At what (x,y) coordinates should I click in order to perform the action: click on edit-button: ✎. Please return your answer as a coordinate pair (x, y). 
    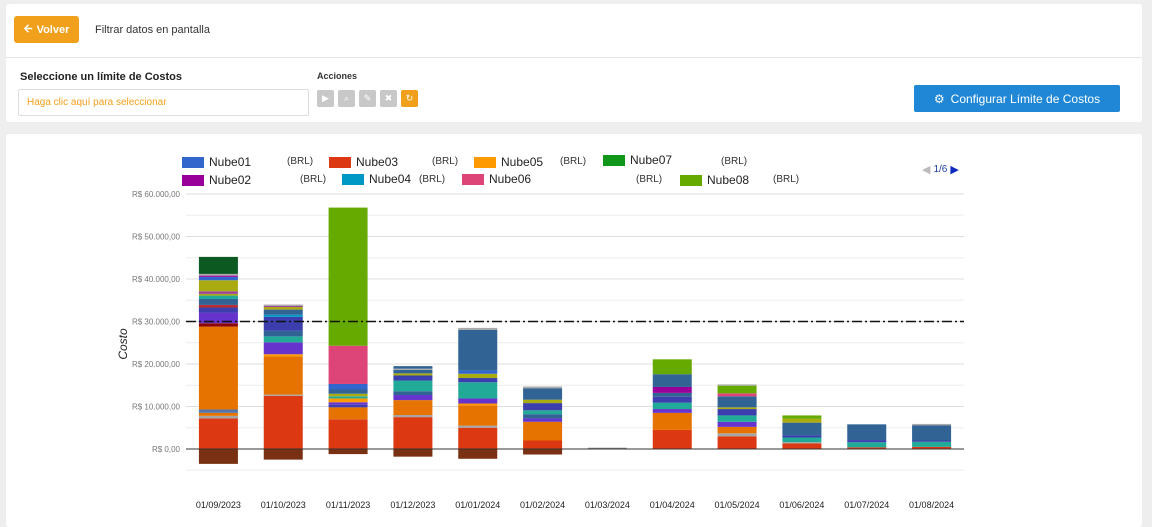
    Looking at the image, I should click on (367, 98).